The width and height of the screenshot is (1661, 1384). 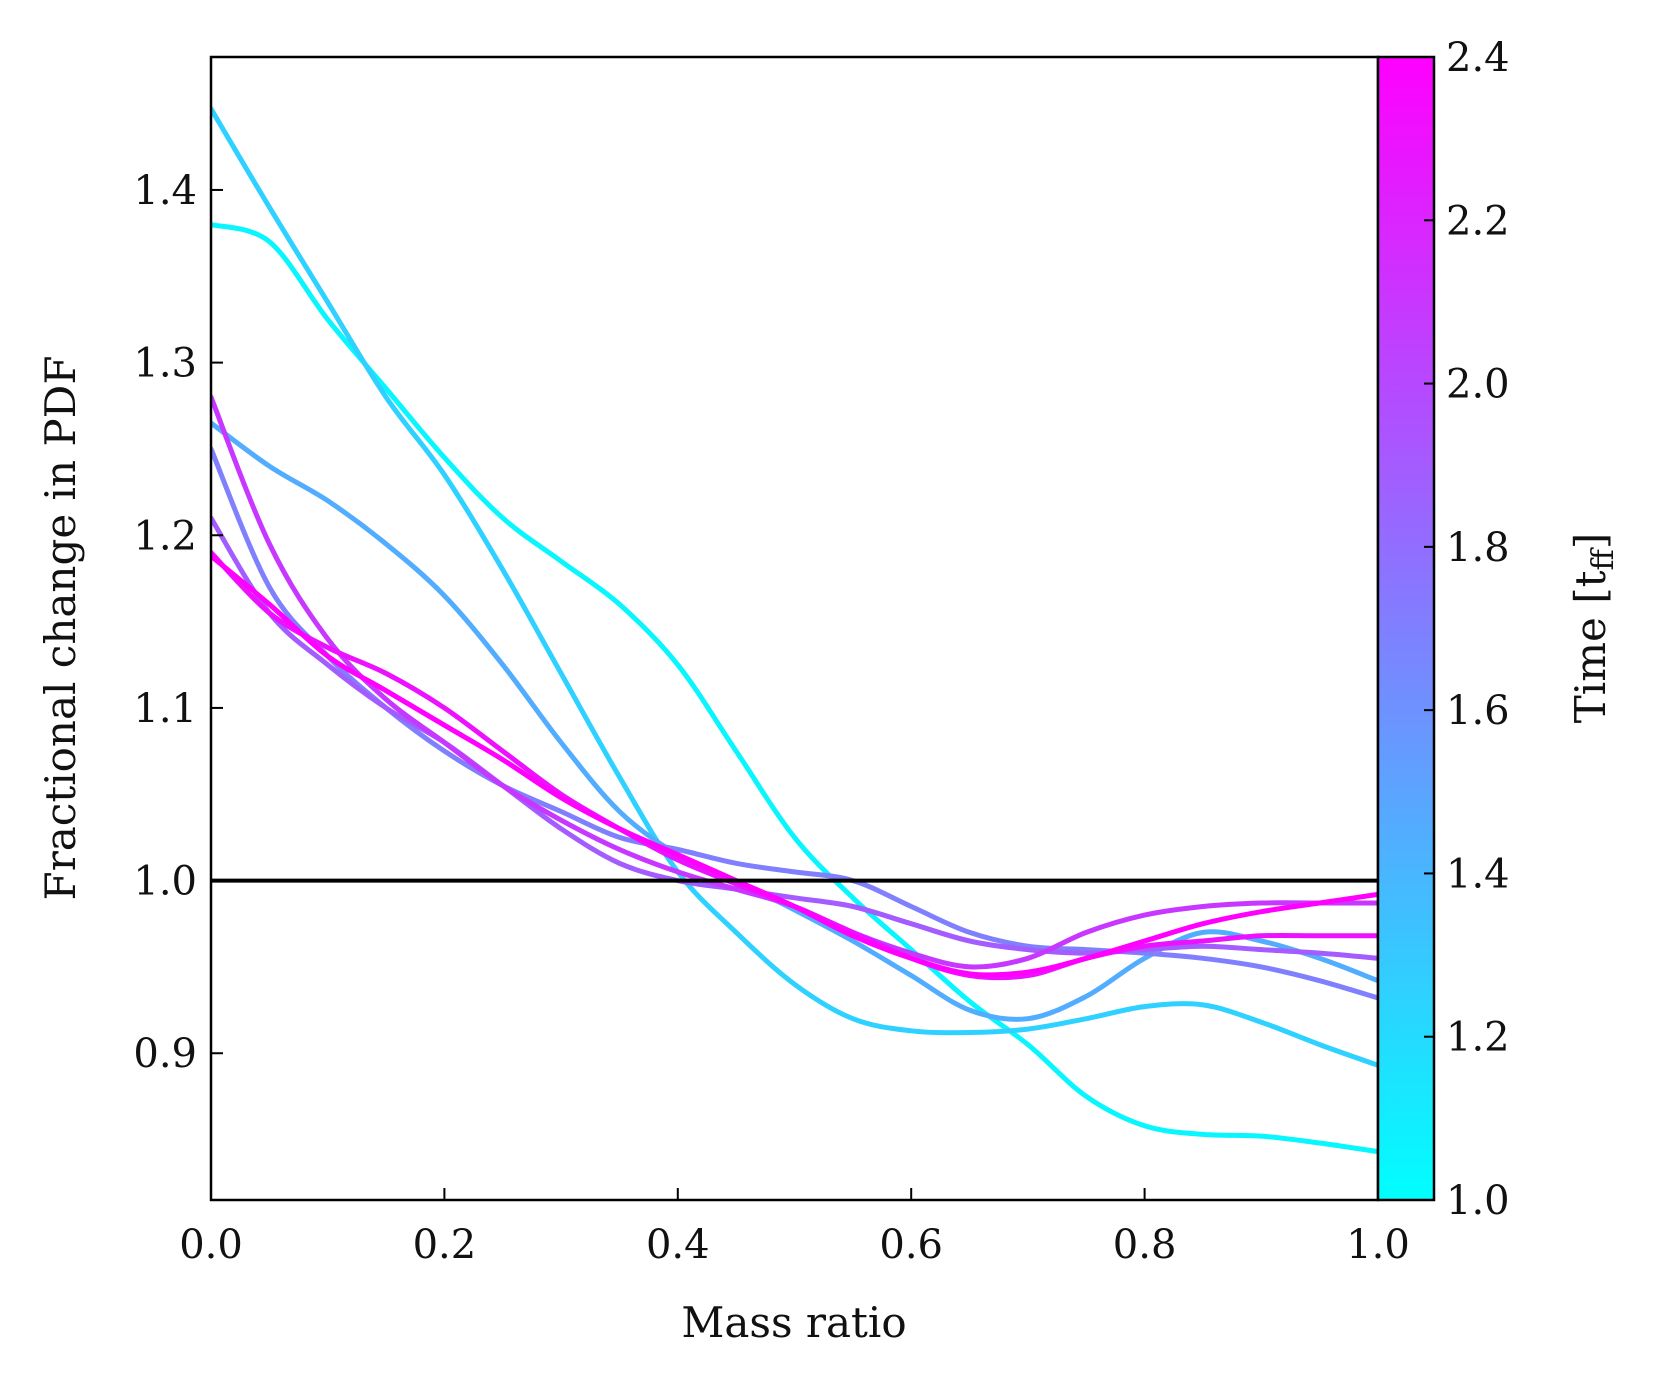 What do you see at coordinates (165, 709) in the screenshot?
I see `y-tick-label: 1.1` at bounding box center [165, 709].